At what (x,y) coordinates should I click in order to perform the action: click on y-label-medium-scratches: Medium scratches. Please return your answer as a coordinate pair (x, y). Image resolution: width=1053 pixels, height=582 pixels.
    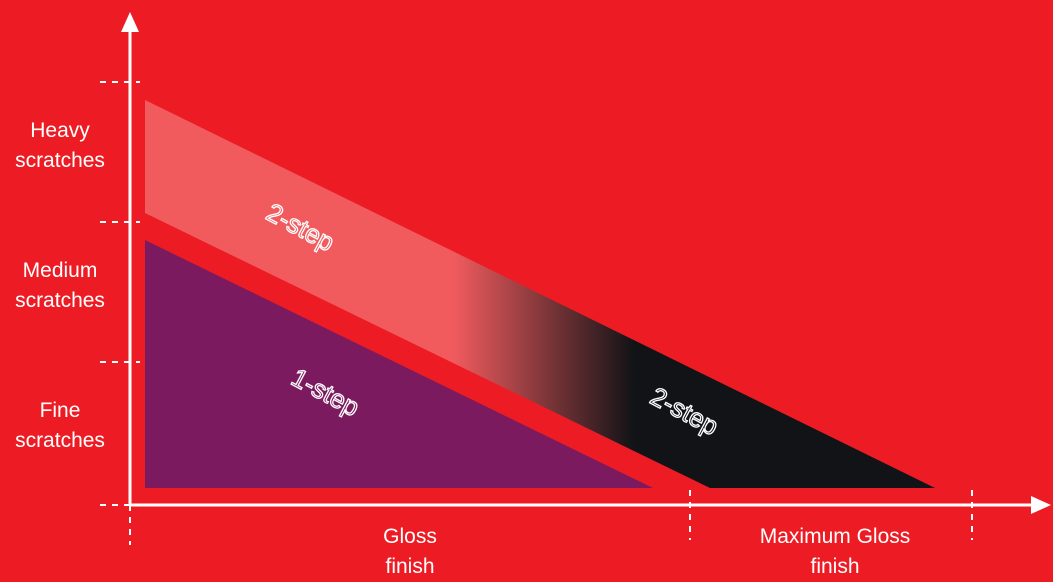
    Looking at the image, I should click on (60, 286).